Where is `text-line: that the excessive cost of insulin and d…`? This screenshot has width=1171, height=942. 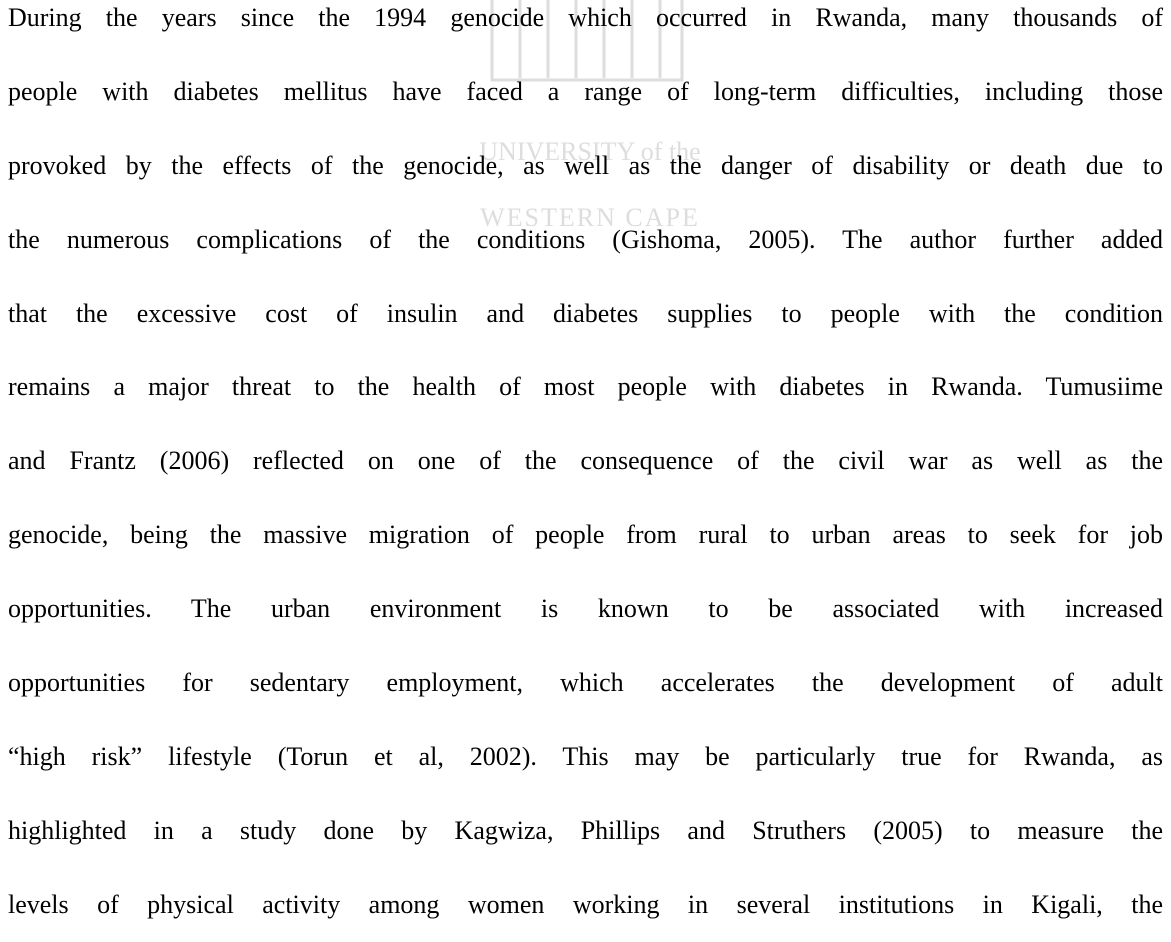 text-line: that the excessive cost of insulin and d… is located at coordinates (585, 313).